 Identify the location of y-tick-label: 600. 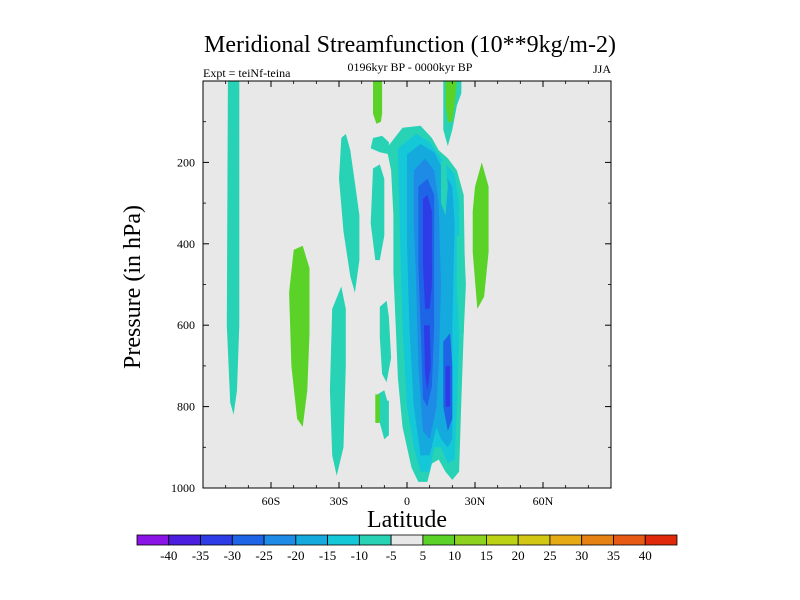
(186, 325).